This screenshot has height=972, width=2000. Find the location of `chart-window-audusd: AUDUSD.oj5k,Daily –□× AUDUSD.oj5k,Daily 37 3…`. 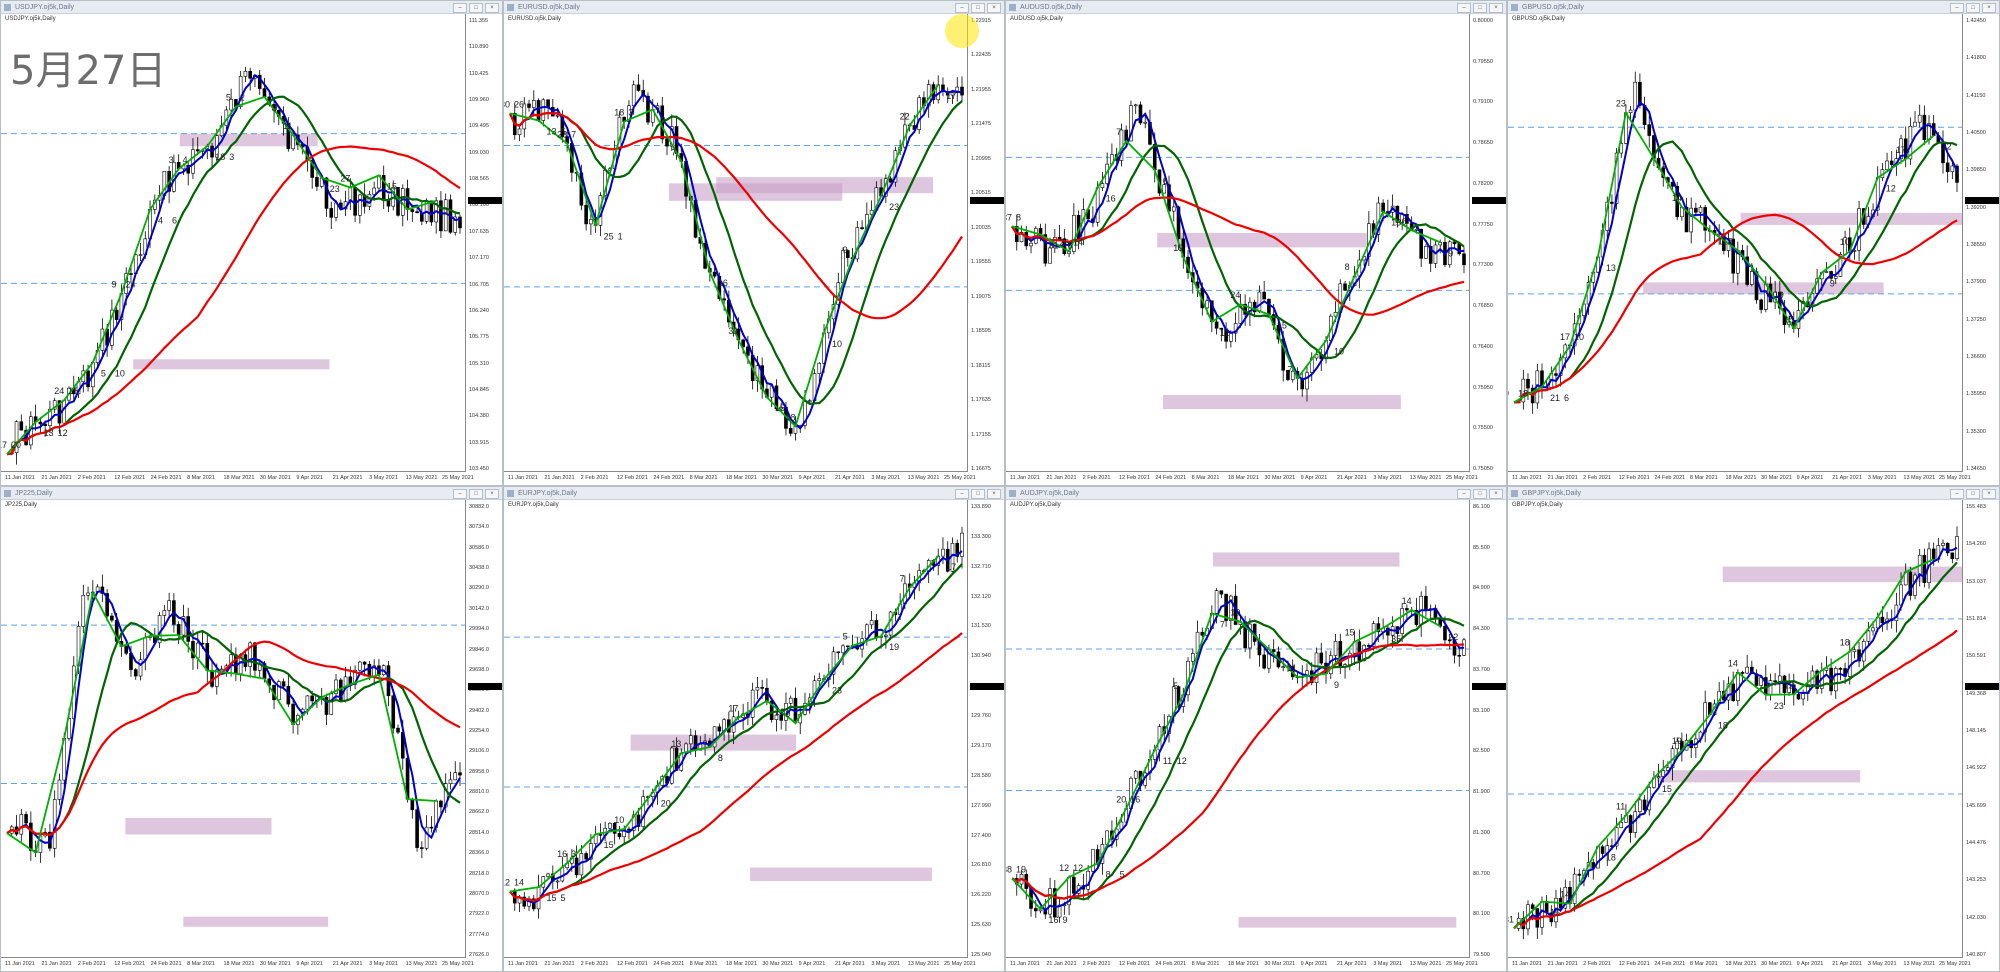

chart-window-audusd: AUDUSD.oj5k,Daily –□× AUDUSD.oj5k,Daily 37 3… is located at coordinates (1256, 243).